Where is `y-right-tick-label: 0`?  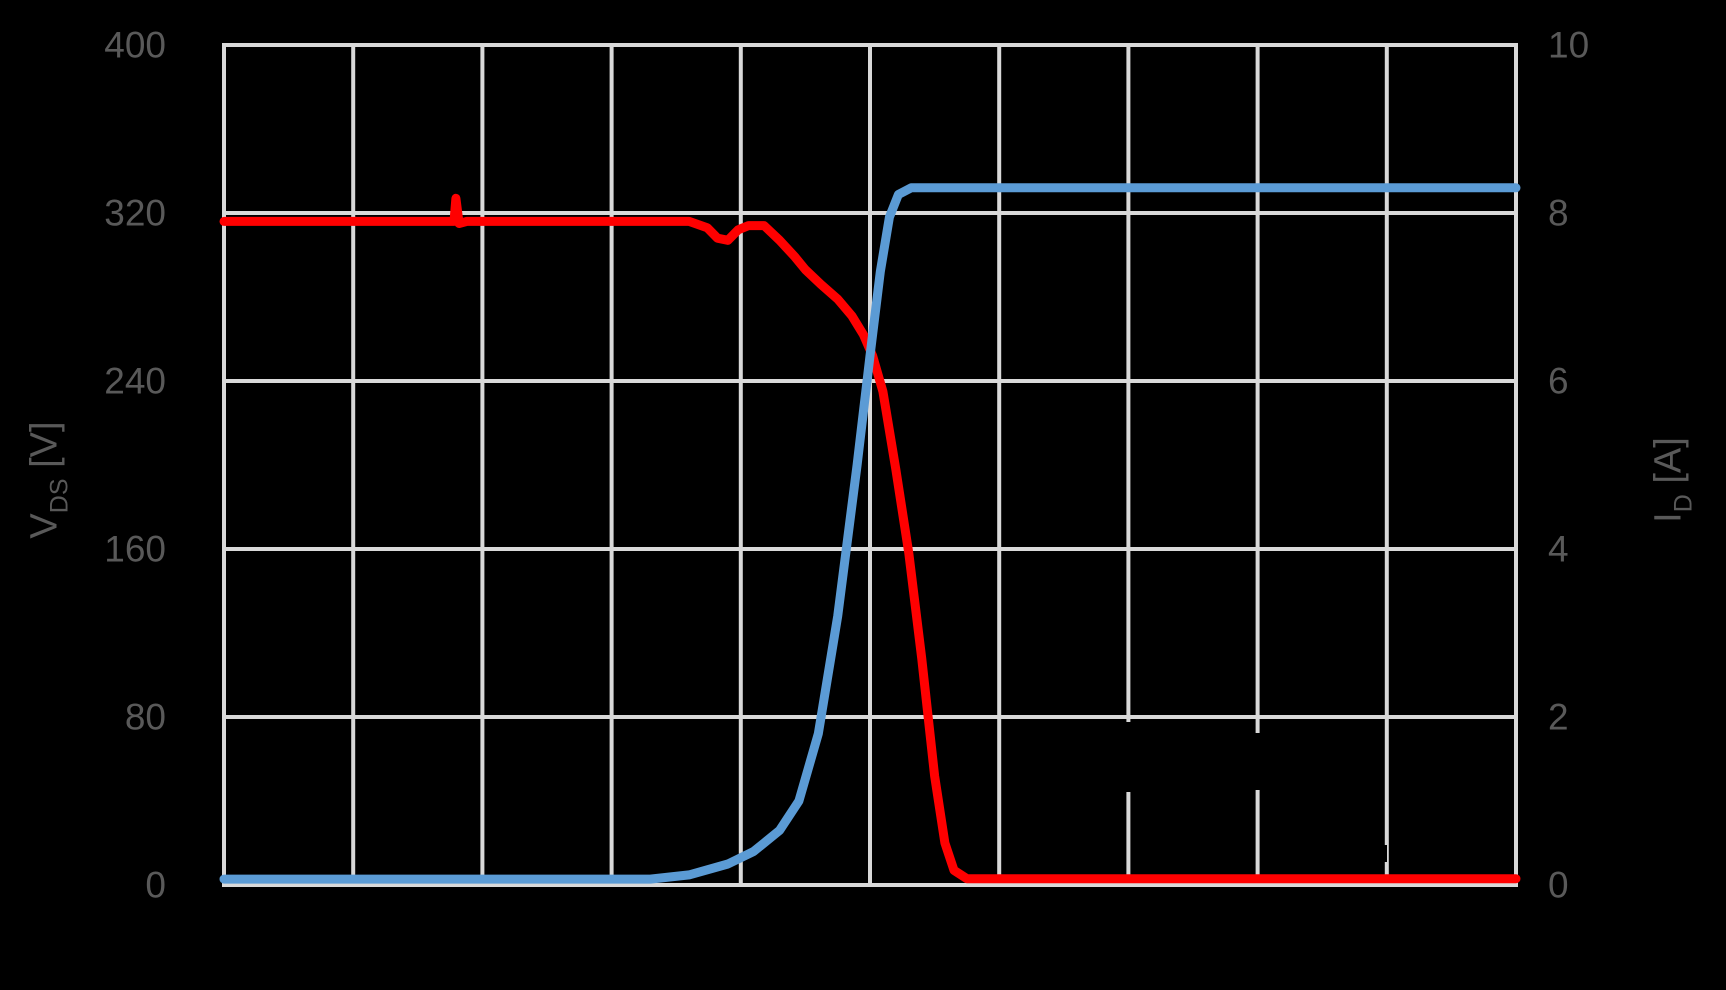 y-right-tick-label: 0 is located at coordinates (1558, 885).